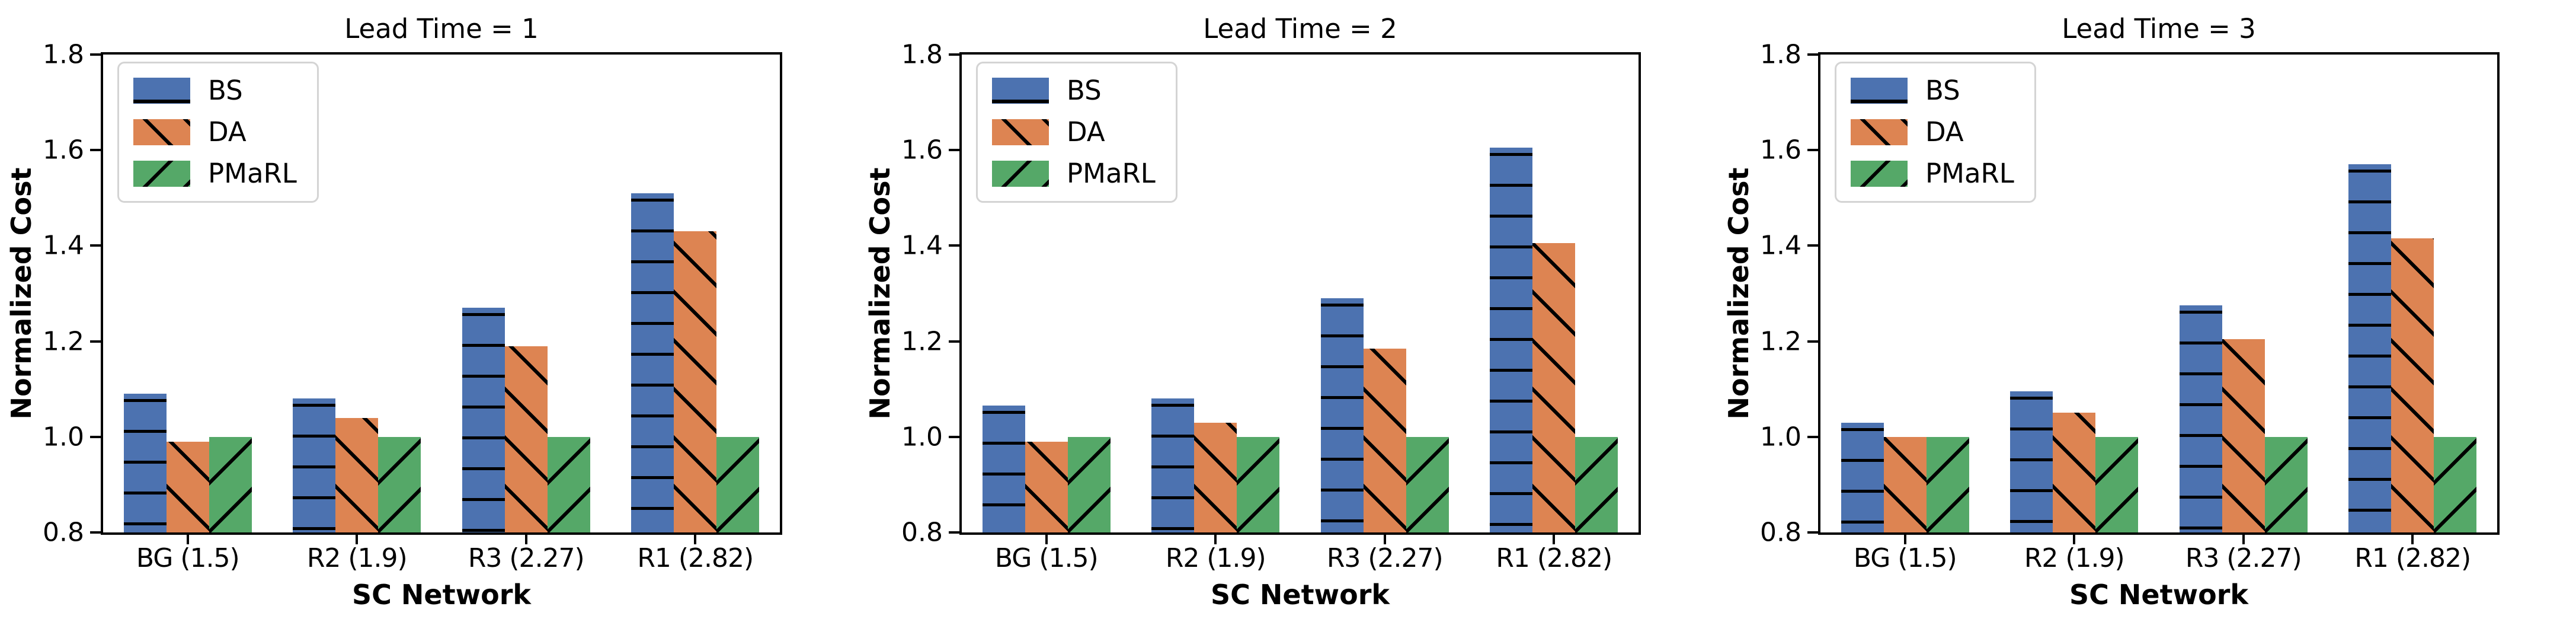 This screenshot has height=619, width=2576. What do you see at coordinates (1086, 132) in the screenshot?
I see `legend-label: DA` at bounding box center [1086, 132].